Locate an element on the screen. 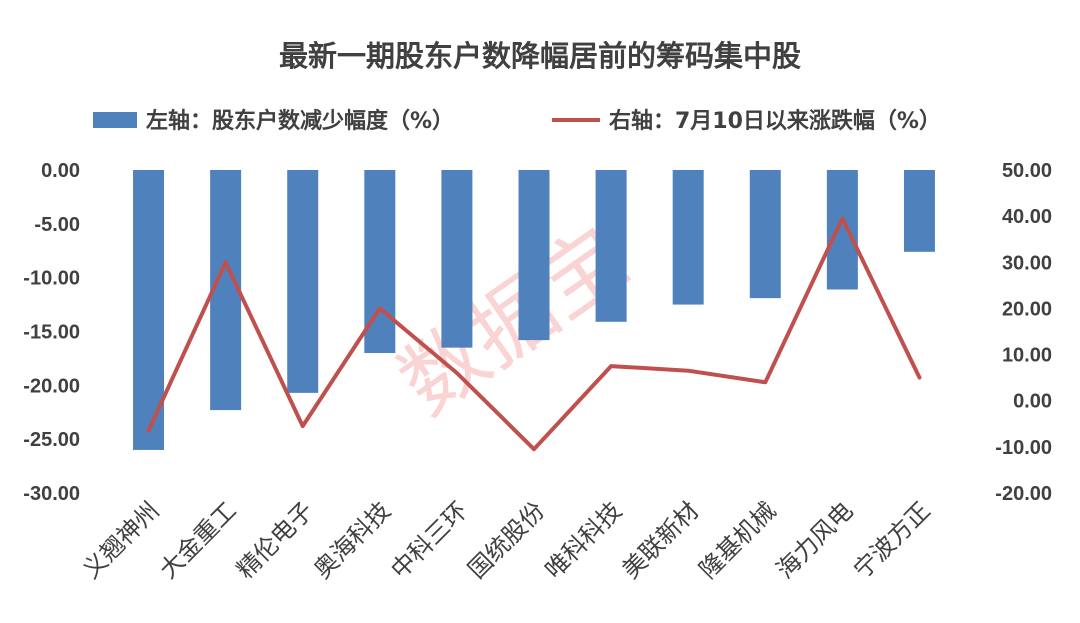  category-label: 奥海科技 is located at coordinates (352, 540).